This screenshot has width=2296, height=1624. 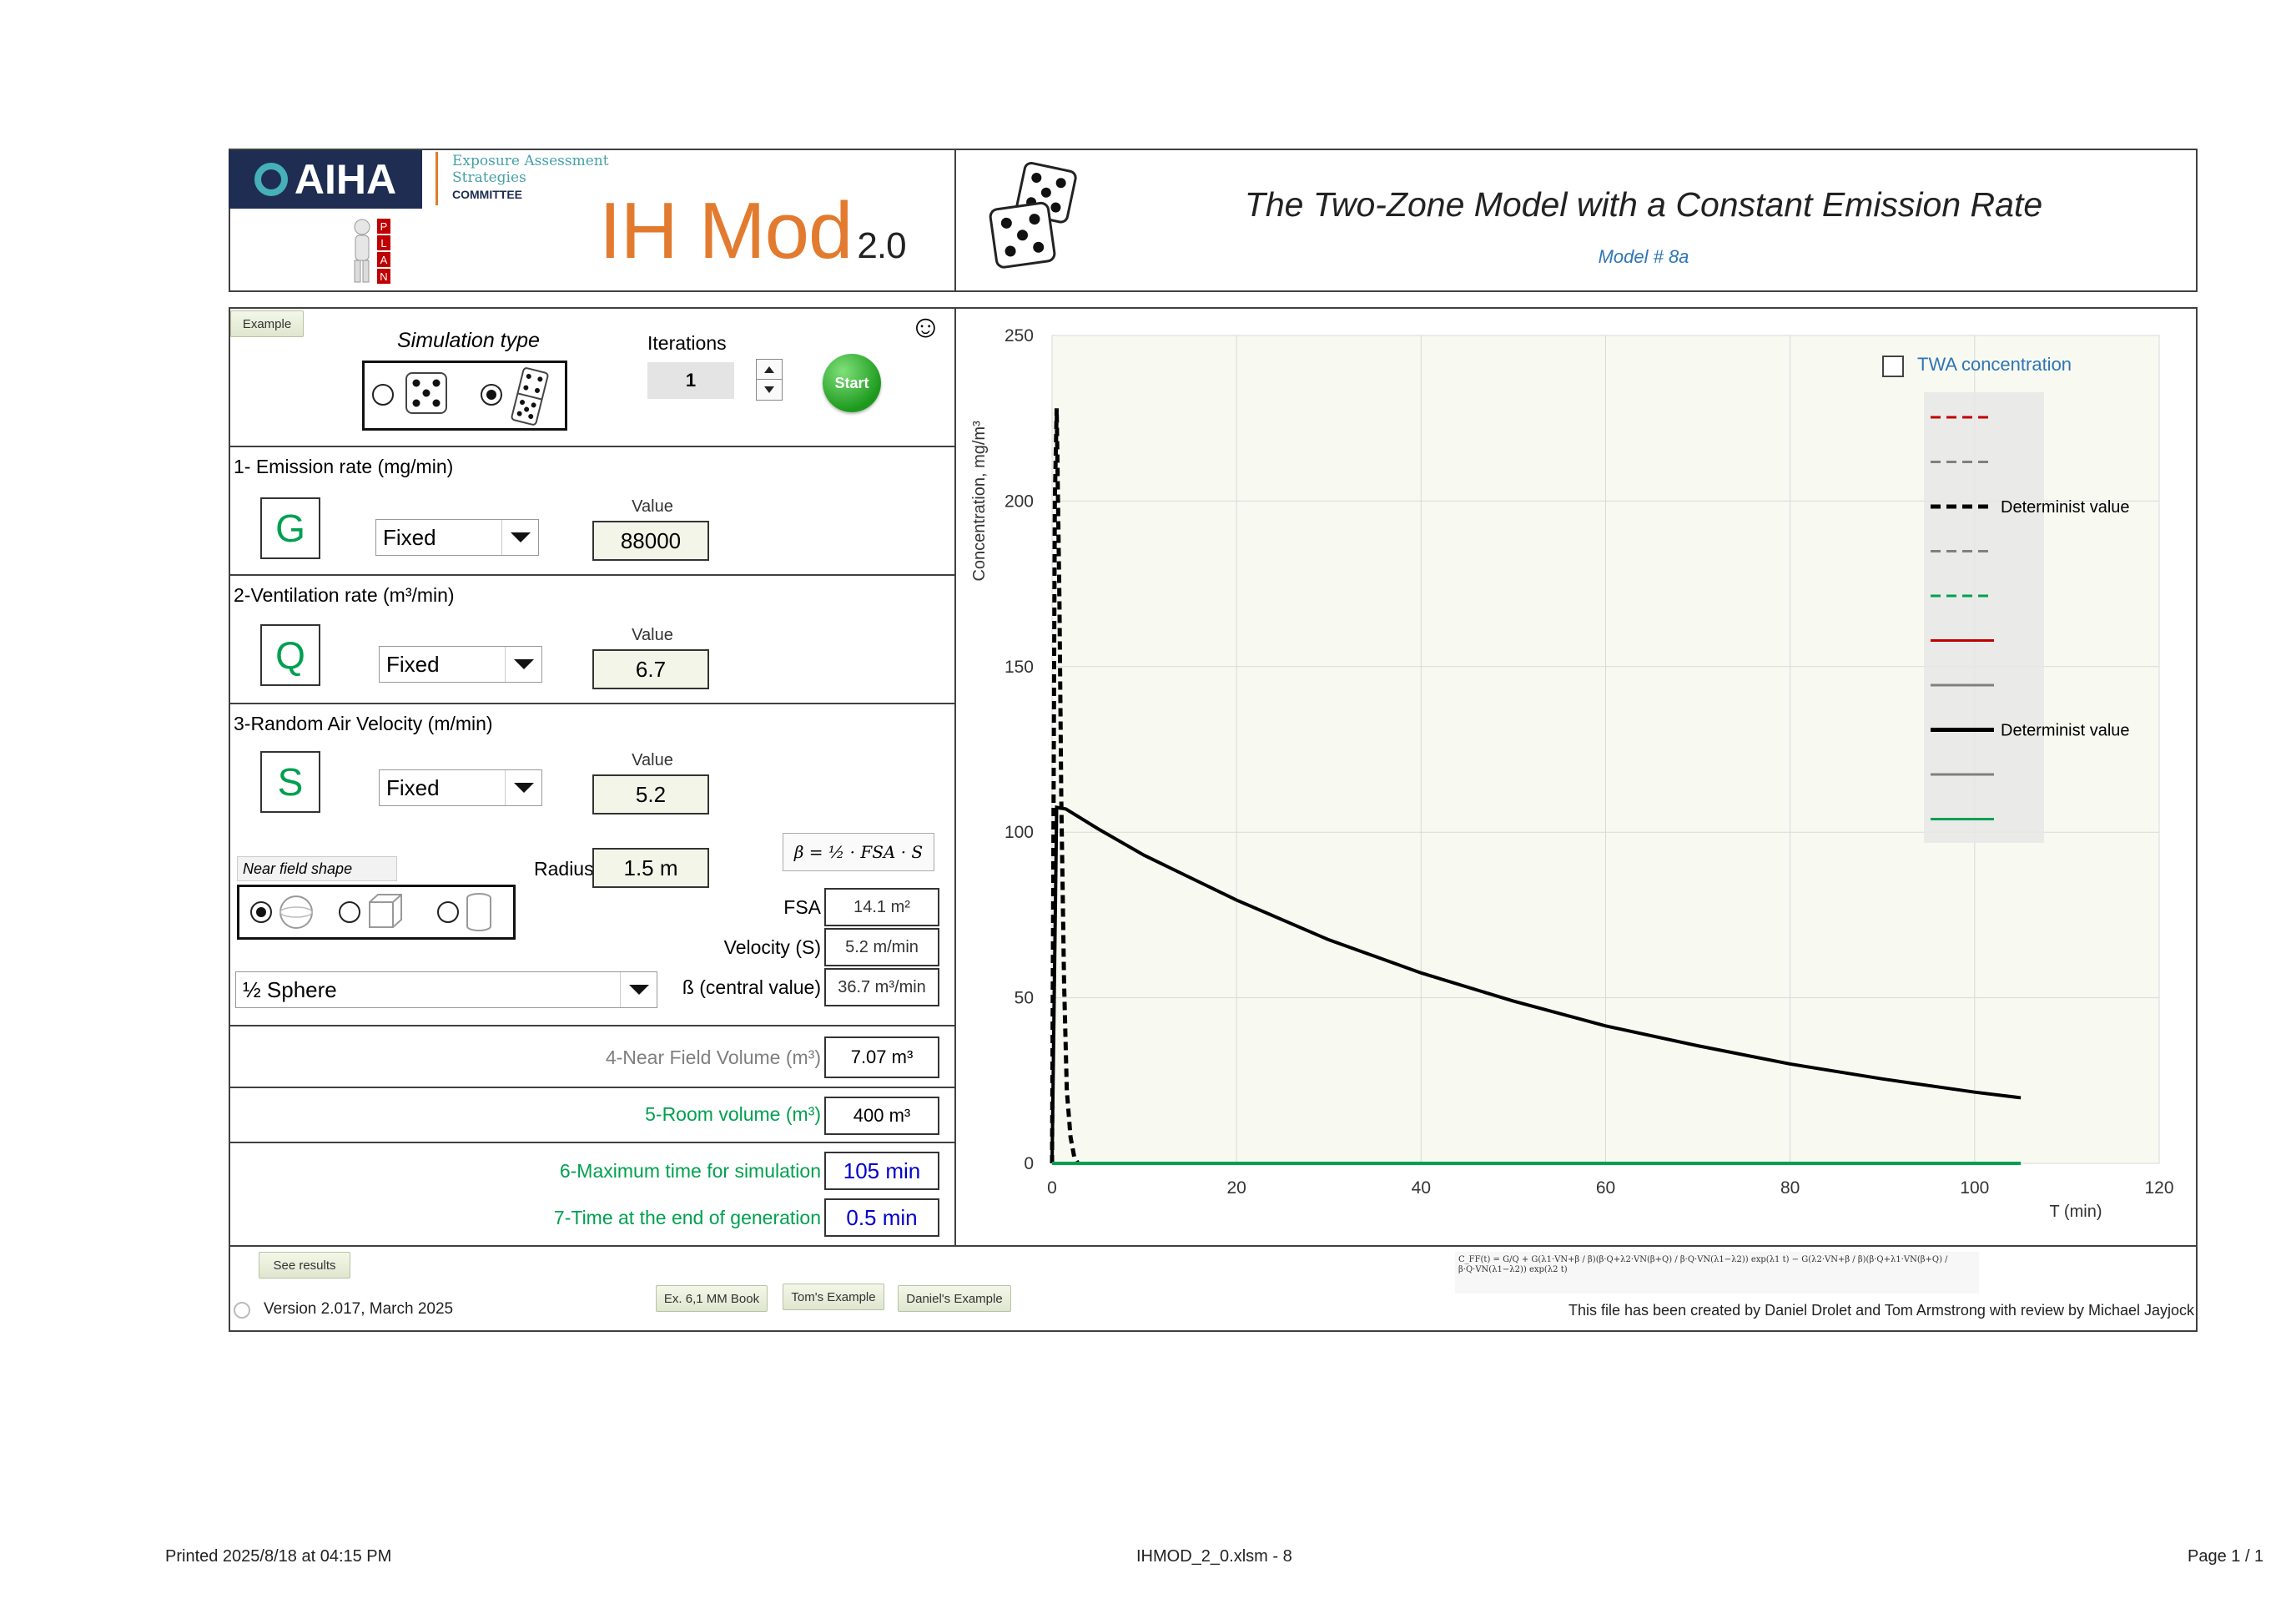 I want to click on ventilation-value-input: 6.7, so click(x=650, y=669).